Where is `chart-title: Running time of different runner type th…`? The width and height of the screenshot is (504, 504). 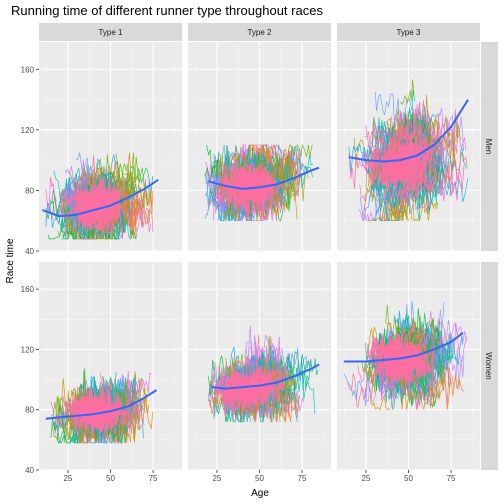
chart-title: Running time of different runner type th… is located at coordinates (167, 10).